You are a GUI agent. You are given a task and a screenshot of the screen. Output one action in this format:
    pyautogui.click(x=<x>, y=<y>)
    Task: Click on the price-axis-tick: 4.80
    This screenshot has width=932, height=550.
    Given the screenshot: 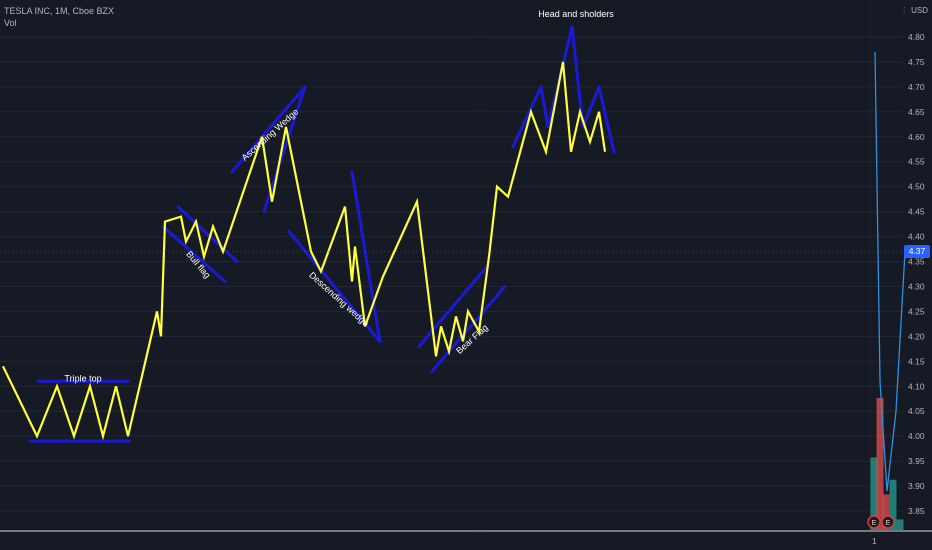 What is the action you would take?
    pyautogui.click(x=916, y=37)
    